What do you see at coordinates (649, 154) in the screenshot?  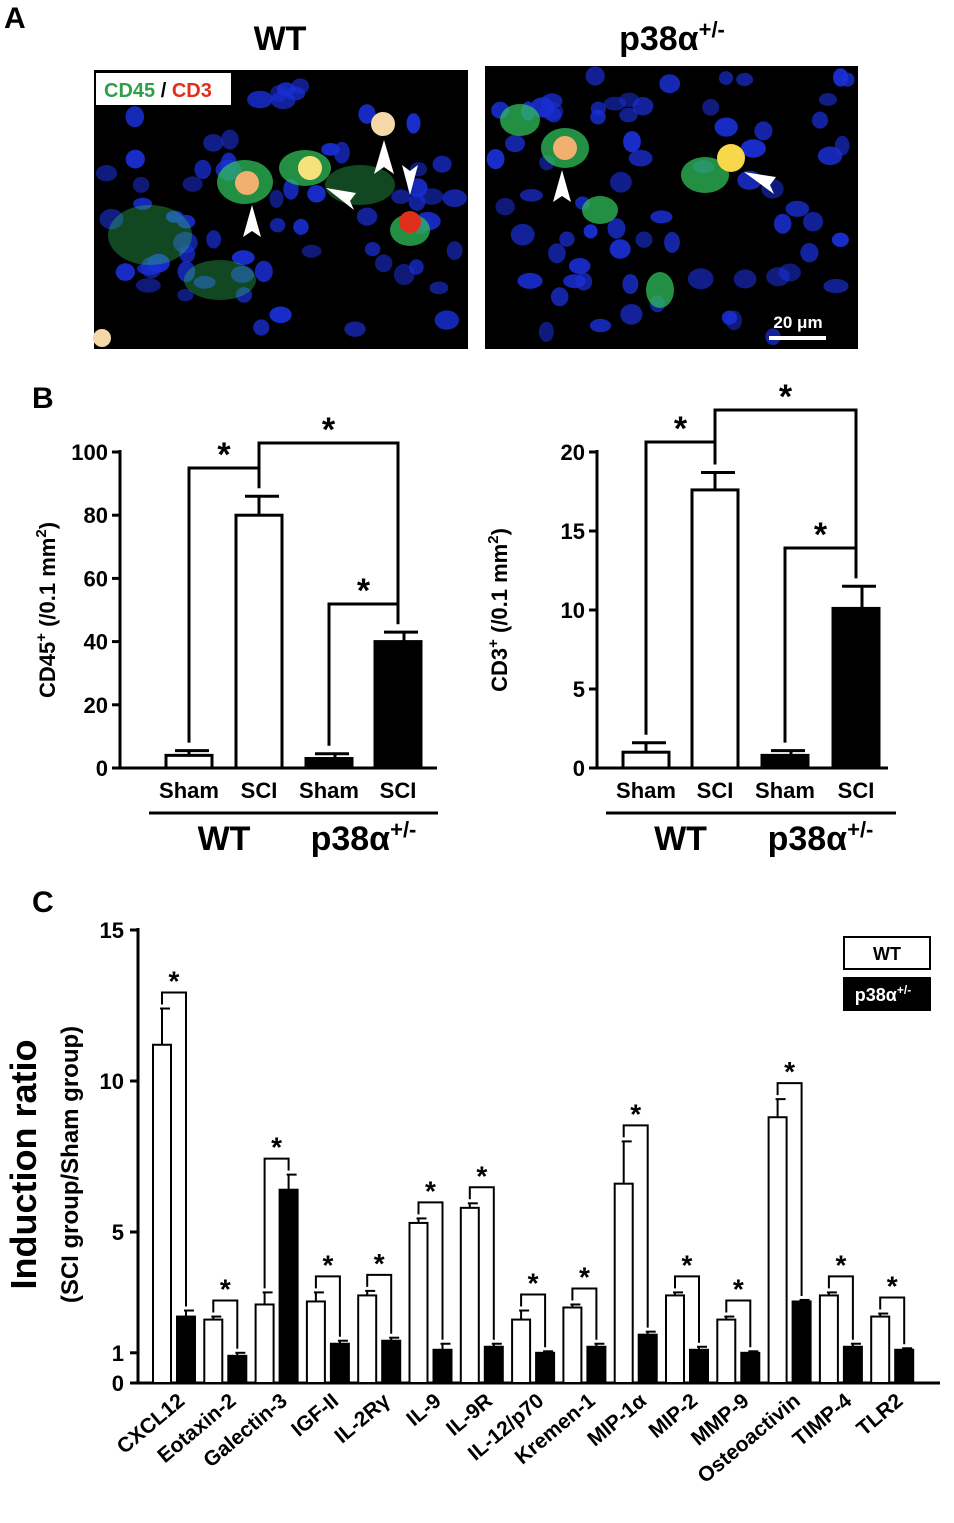 I see `cd3-cells-p38` at bounding box center [649, 154].